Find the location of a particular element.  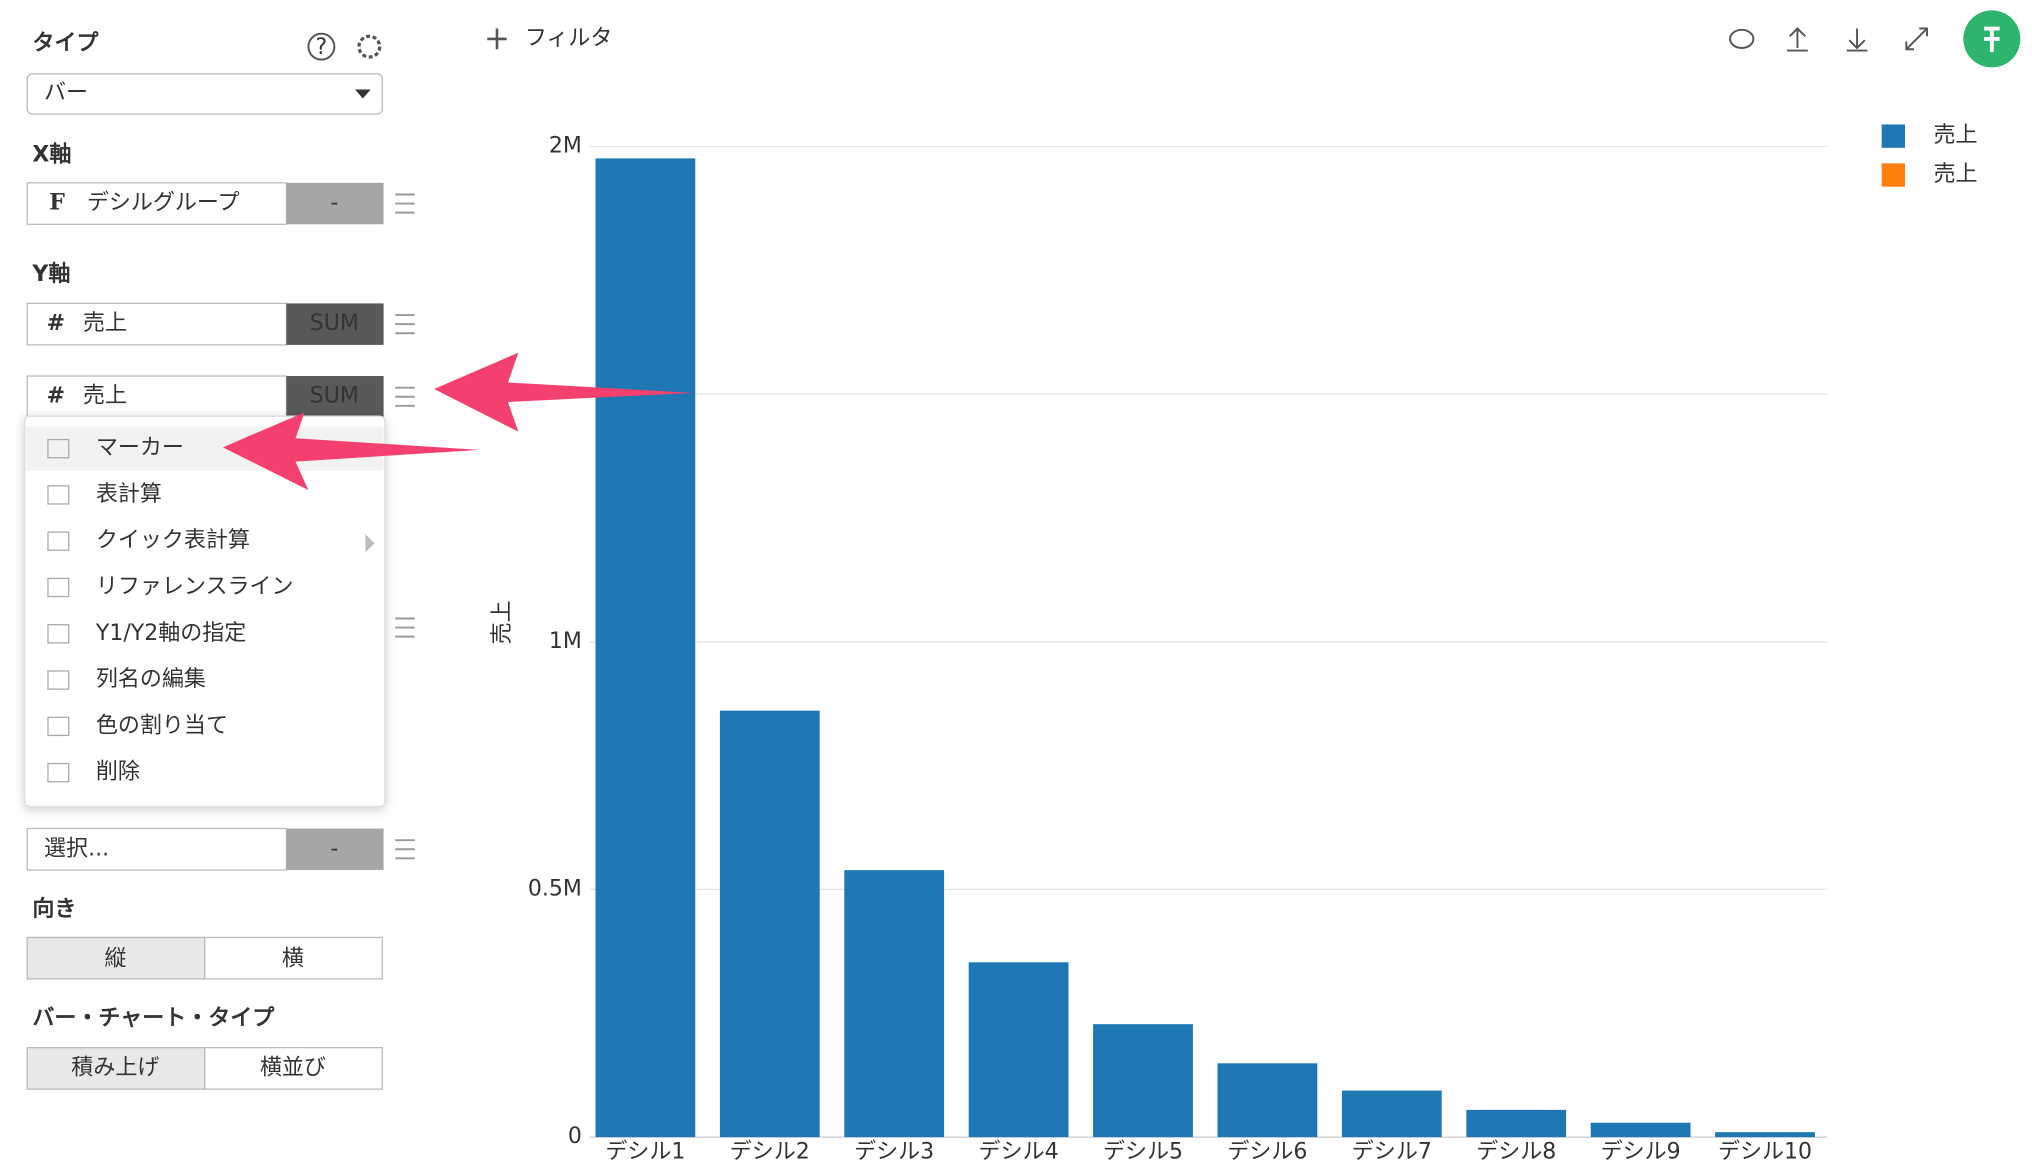

menu-item: リファレンスライン is located at coordinates (195, 586).